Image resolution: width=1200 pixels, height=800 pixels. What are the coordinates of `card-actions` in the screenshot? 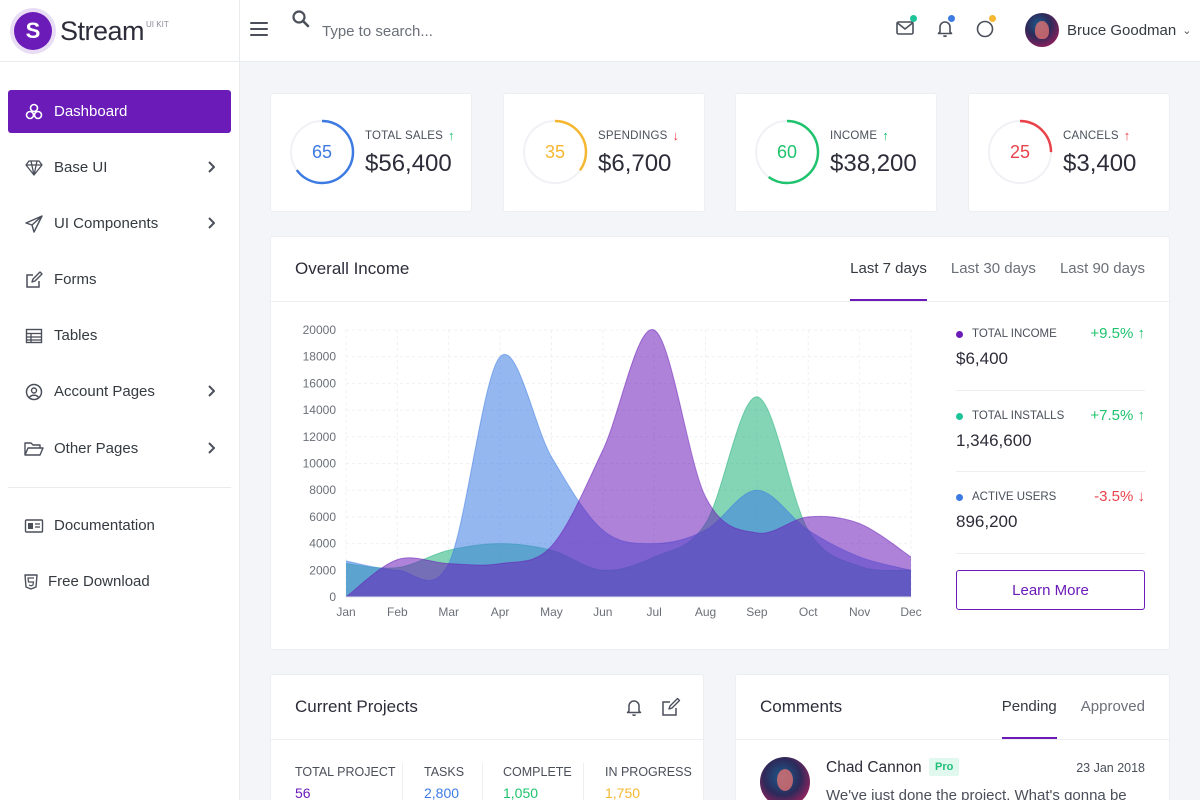 It's located at (653, 709).